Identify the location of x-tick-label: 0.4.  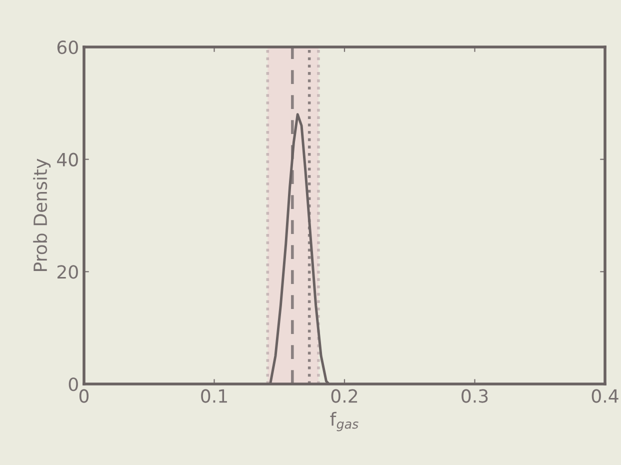
(605, 396).